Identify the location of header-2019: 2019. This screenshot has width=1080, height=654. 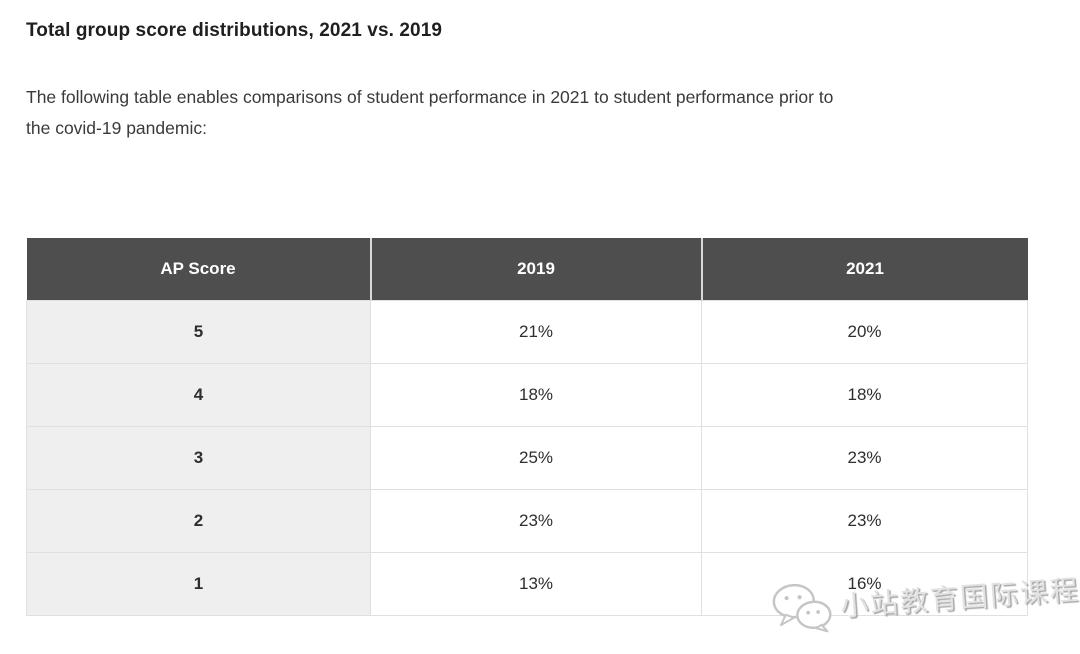
(535, 269).